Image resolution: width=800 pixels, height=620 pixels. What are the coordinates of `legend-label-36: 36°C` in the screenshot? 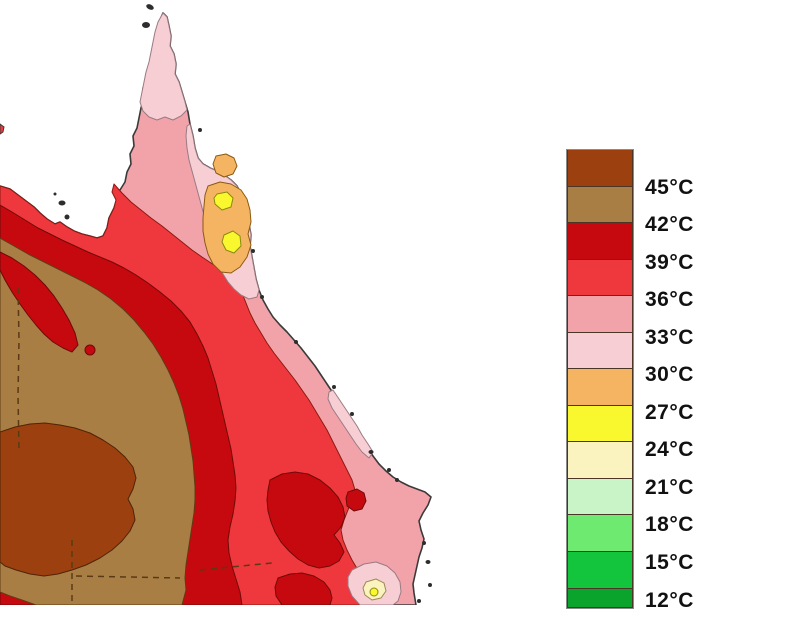 It's located at (669, 300).